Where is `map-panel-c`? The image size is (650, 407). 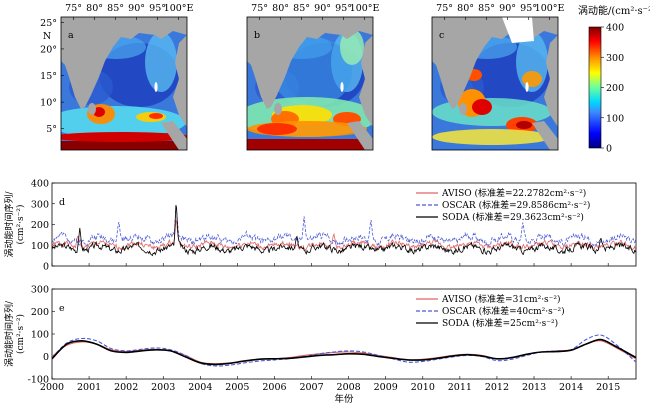
map-panel-c is located at coordinates (495, 83).